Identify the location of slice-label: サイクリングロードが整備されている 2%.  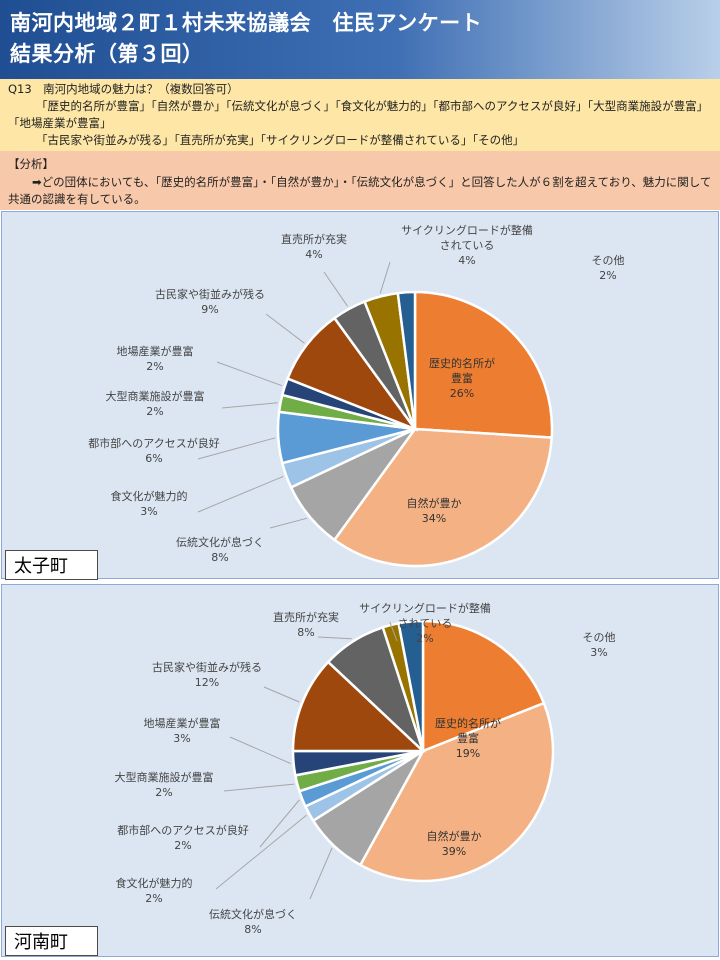
(425, 623).